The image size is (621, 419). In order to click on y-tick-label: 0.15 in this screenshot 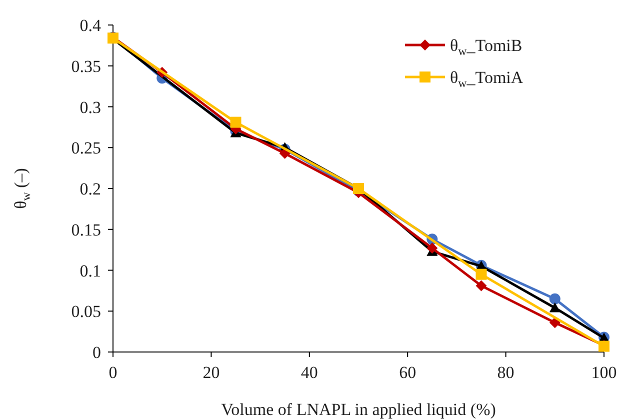, I will do `click(86, 230)`.